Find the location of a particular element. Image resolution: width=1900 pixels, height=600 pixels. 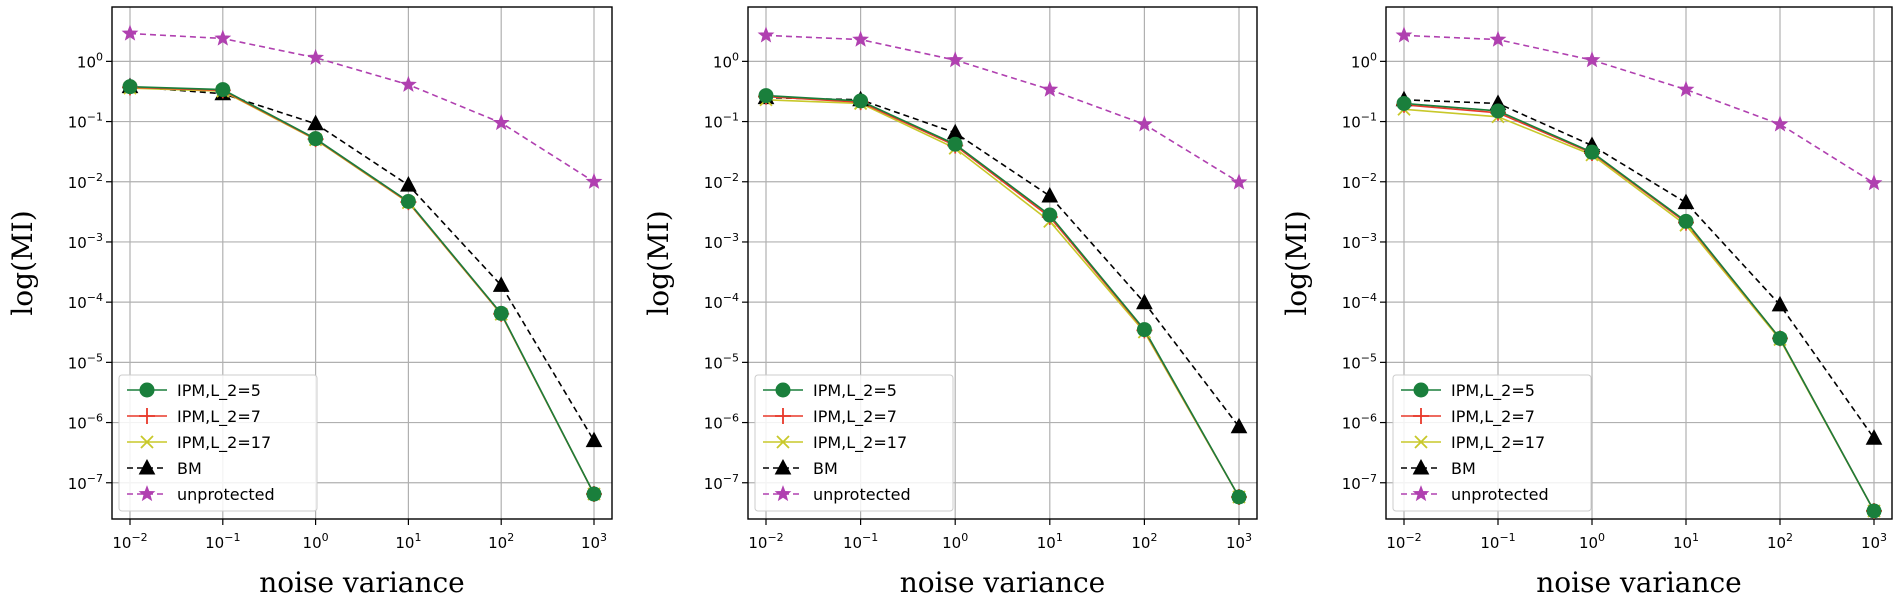

y-tick-label: 10⁻³ is located at coordinates (721, 241).